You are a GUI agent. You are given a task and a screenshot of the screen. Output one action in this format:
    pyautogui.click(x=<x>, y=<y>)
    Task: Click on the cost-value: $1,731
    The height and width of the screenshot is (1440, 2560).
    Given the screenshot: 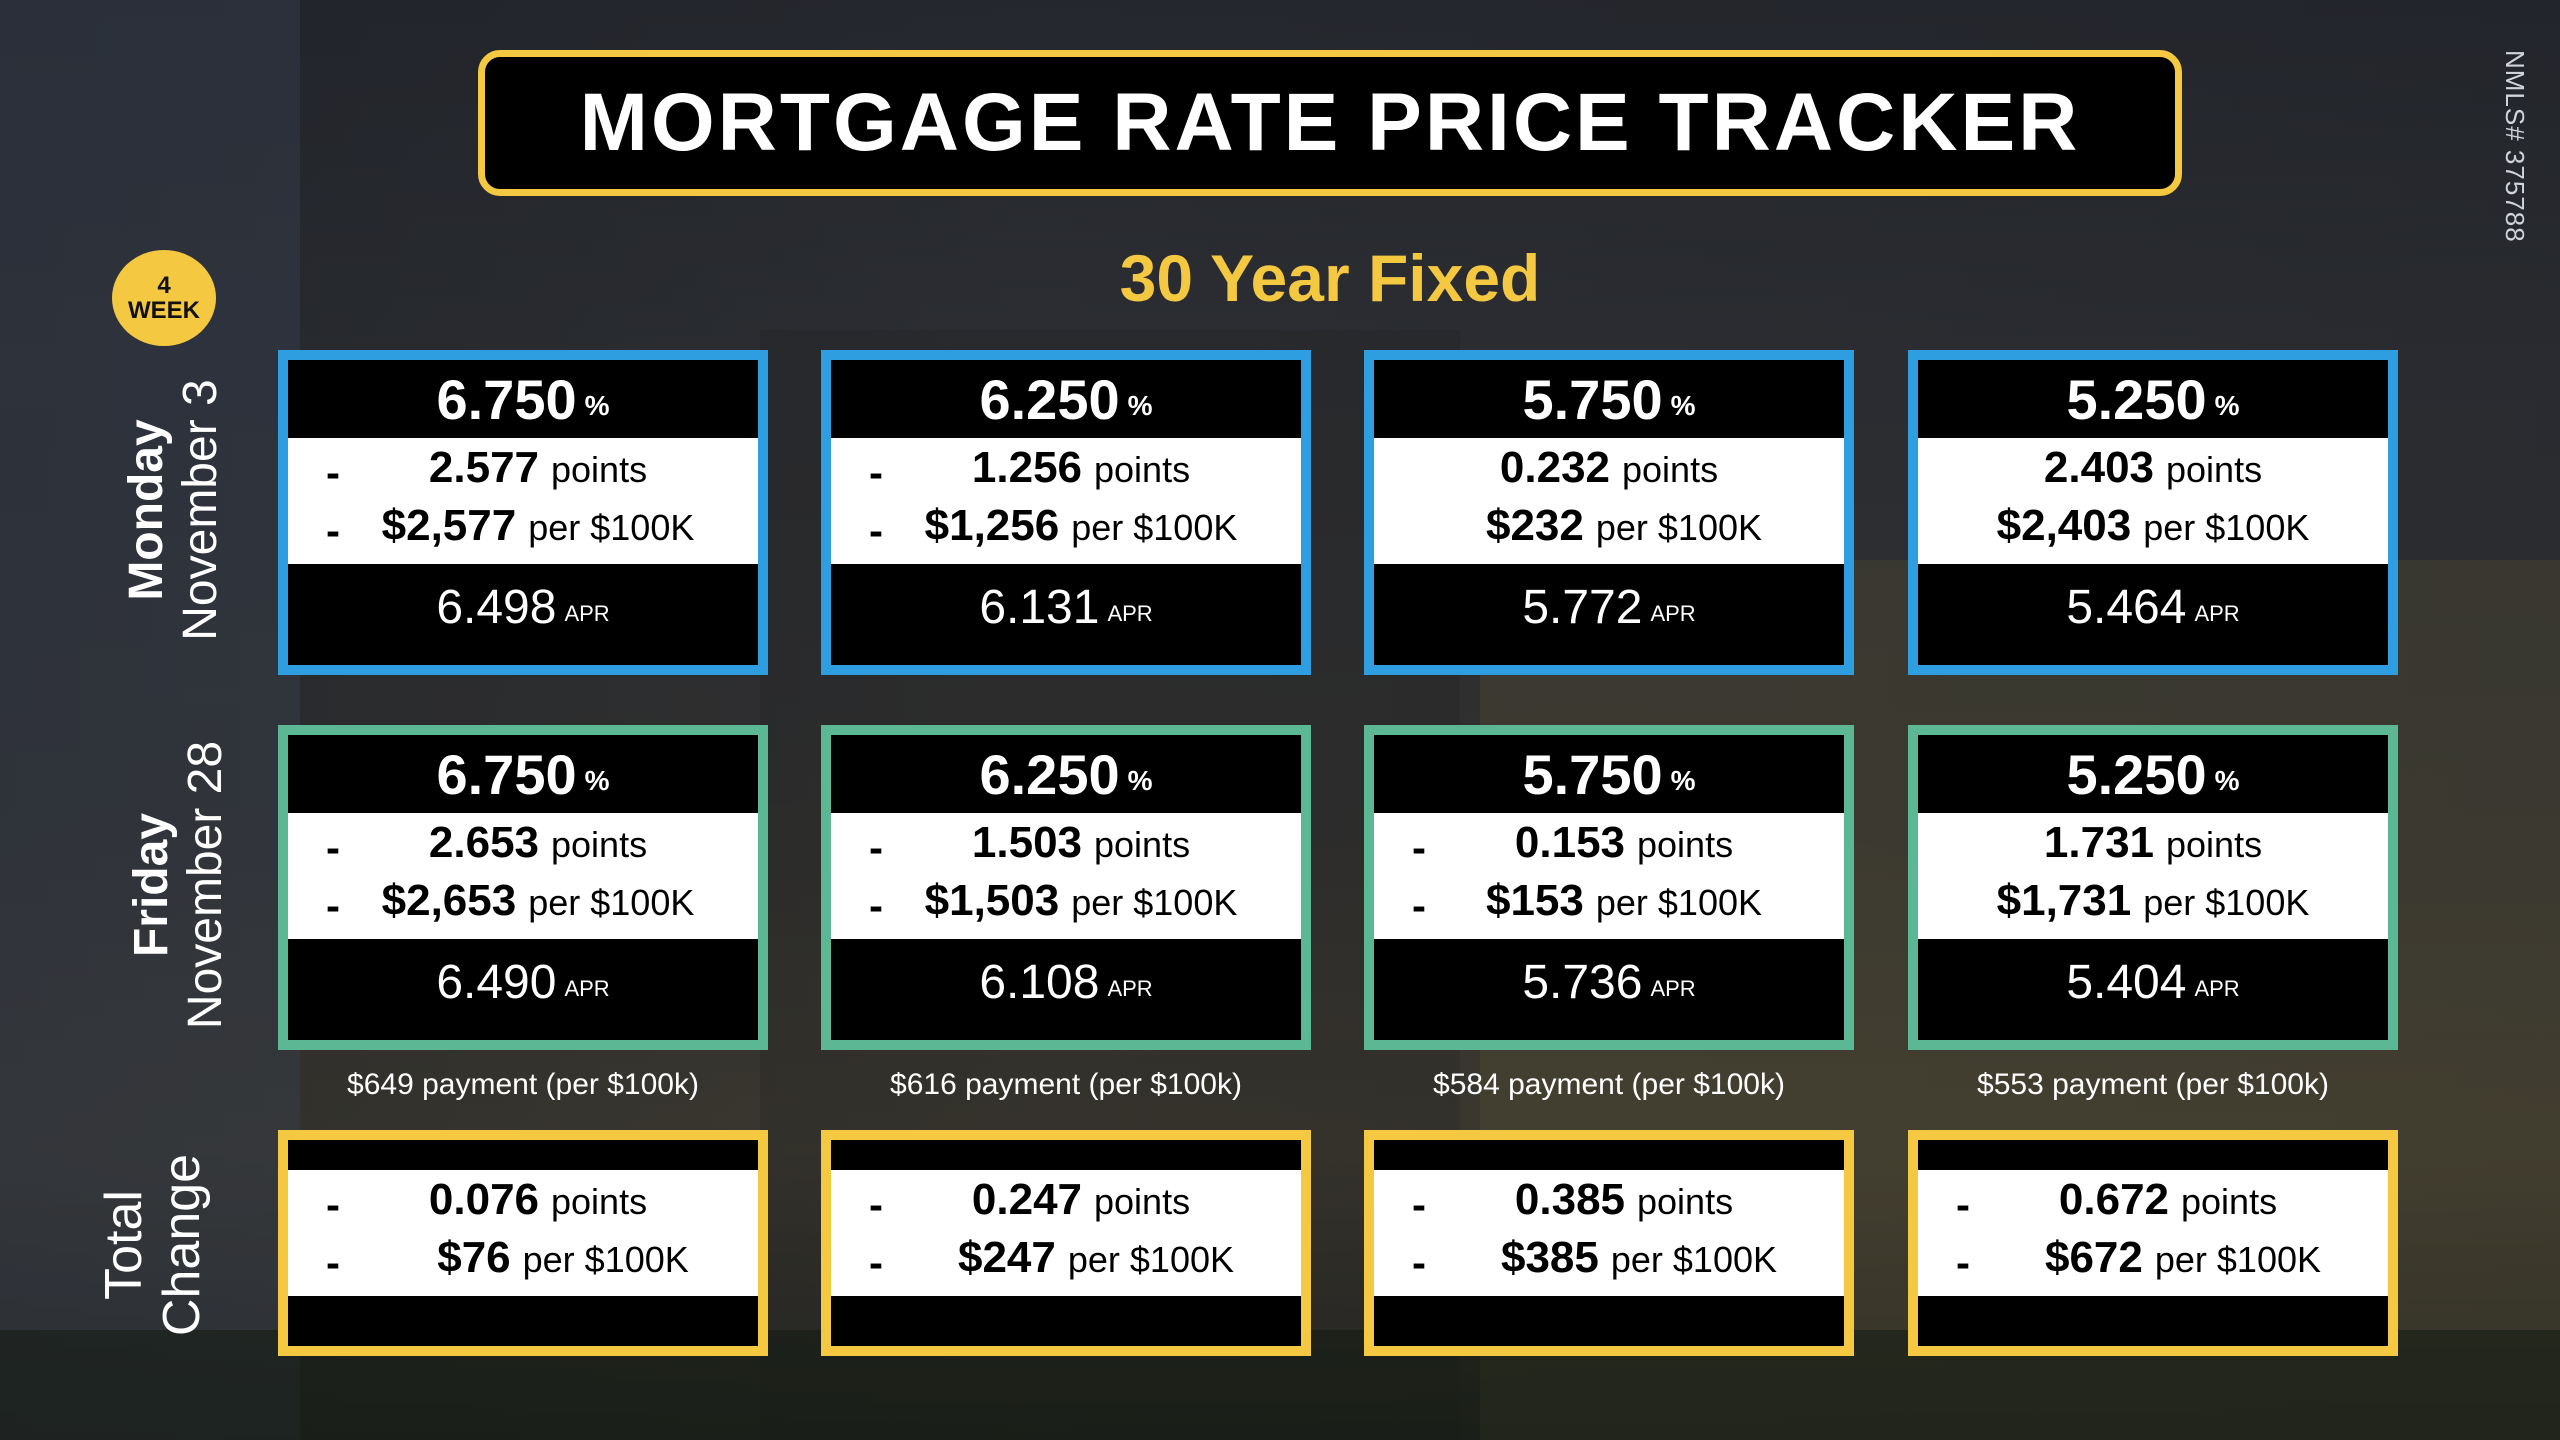 What is the action you would take?
    pyautogui.click(x=2064, y=900)
    